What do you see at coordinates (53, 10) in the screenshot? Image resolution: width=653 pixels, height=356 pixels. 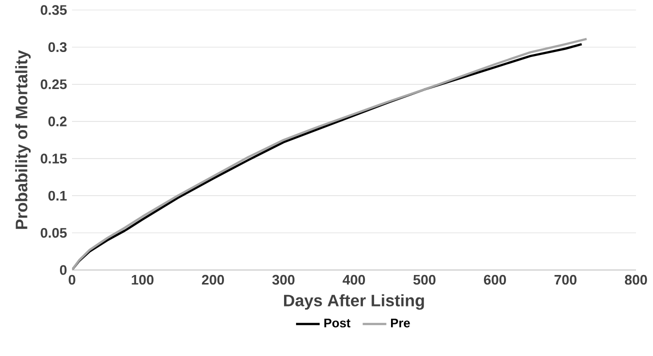 I see `y-tick-label: 0.35` at bounding box center [53, 10].